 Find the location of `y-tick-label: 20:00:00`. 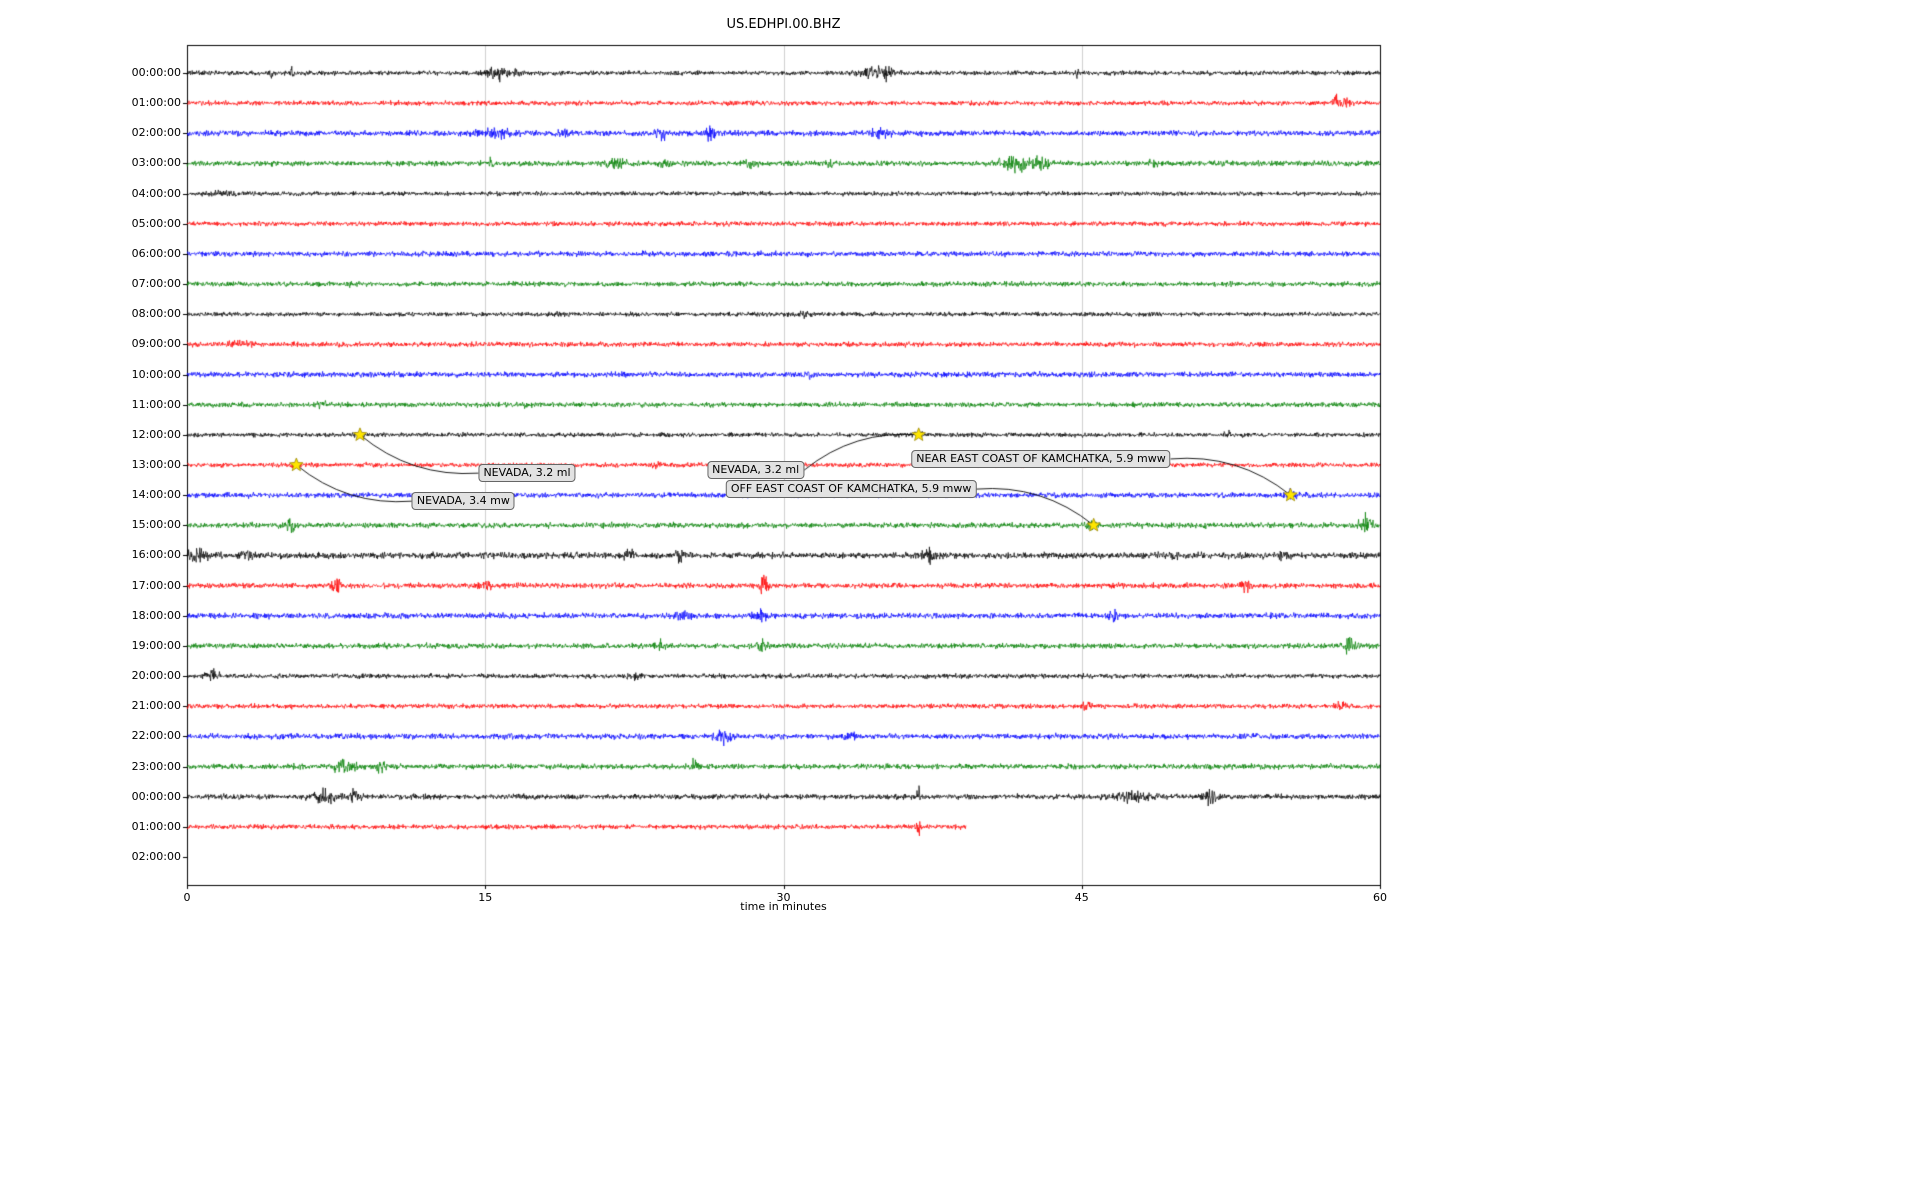

y-tick-label: 20:00:00 is located at coordinates (156, 676).